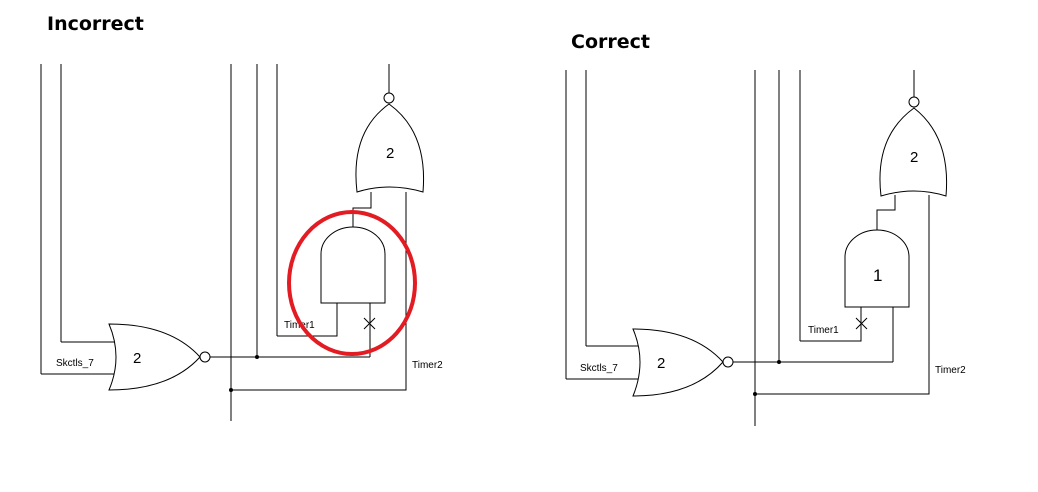 The image size is (1038, 492). What do you see at coordinates (610, 42) in the screenshot?
I see `correct-title: Correct` at bounding box center [610, 42].